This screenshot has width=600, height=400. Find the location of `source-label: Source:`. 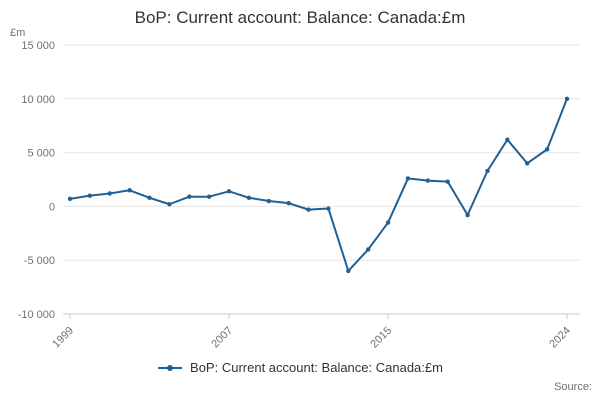

source-label: Source: is located at coordinates (573, 387).